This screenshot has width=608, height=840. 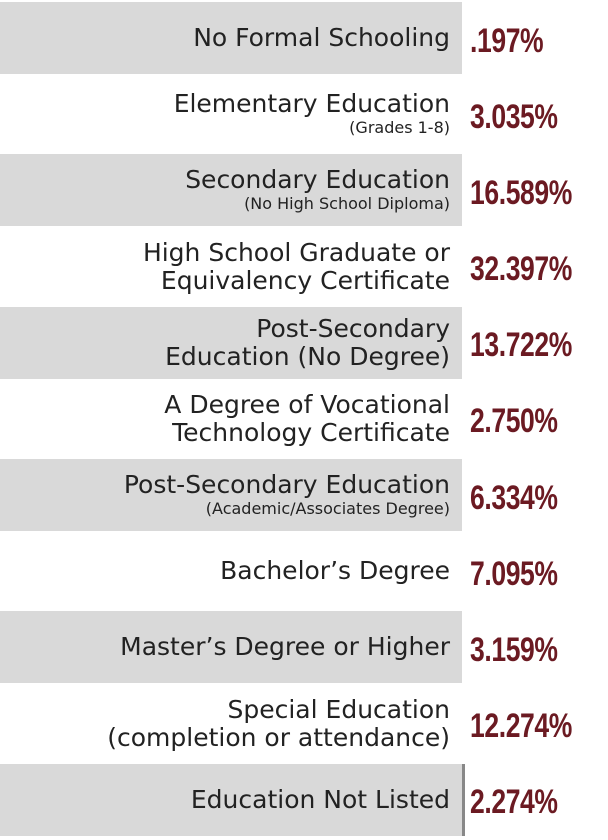 I want to click on row-label: Elementary Education (Grades 1-8), so click(x=231, y=114).